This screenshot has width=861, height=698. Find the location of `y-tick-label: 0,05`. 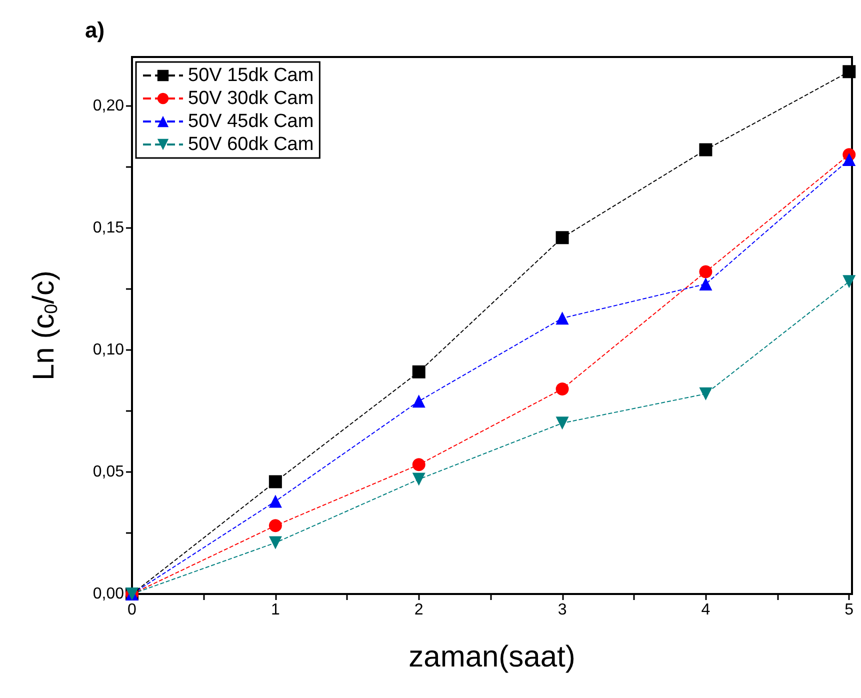

y-tick-label: 0,05 is located at coordinates (108, 471).